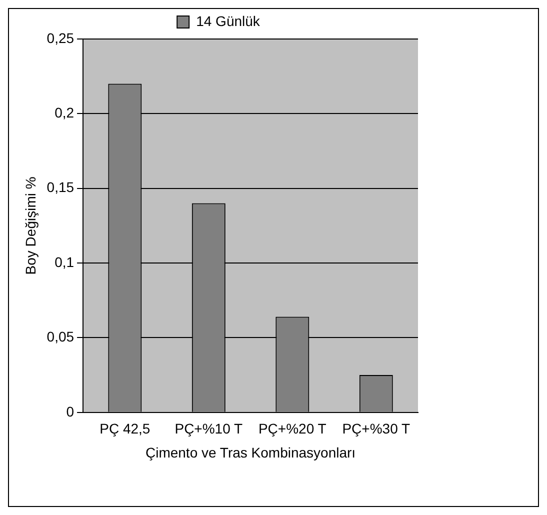  Describe the element at coordinates (60, 38) in the screenshot. I see `y-tick-label: 0,25` at that location.